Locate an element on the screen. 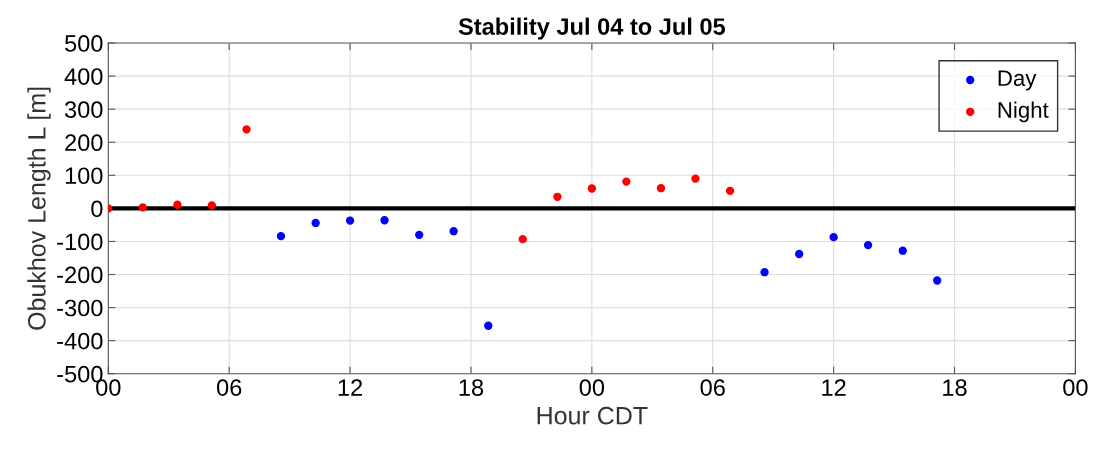 The image size is (1094, 453). y-tick-label: 400 is located at coordinates (83, 76).